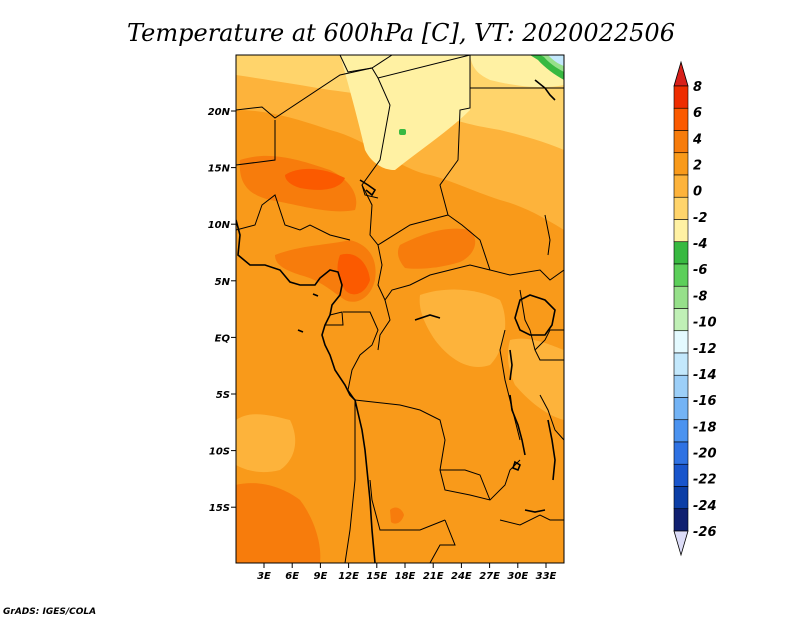  What do you see at coordinates (223, 338) in the screenshot?
I see `lat-tick-label: EQ` at bounding box center [223, 338].